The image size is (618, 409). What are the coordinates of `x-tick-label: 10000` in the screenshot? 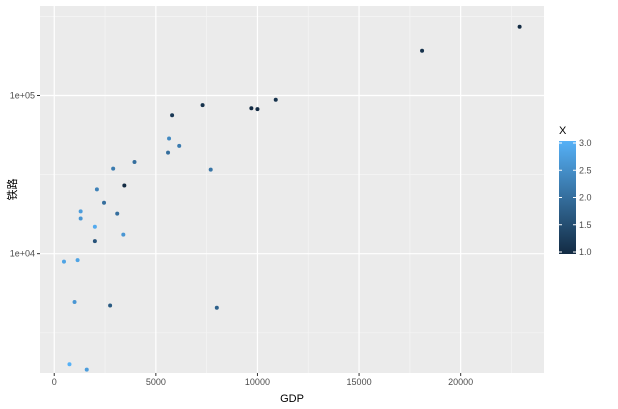 It's located at (257, 382).